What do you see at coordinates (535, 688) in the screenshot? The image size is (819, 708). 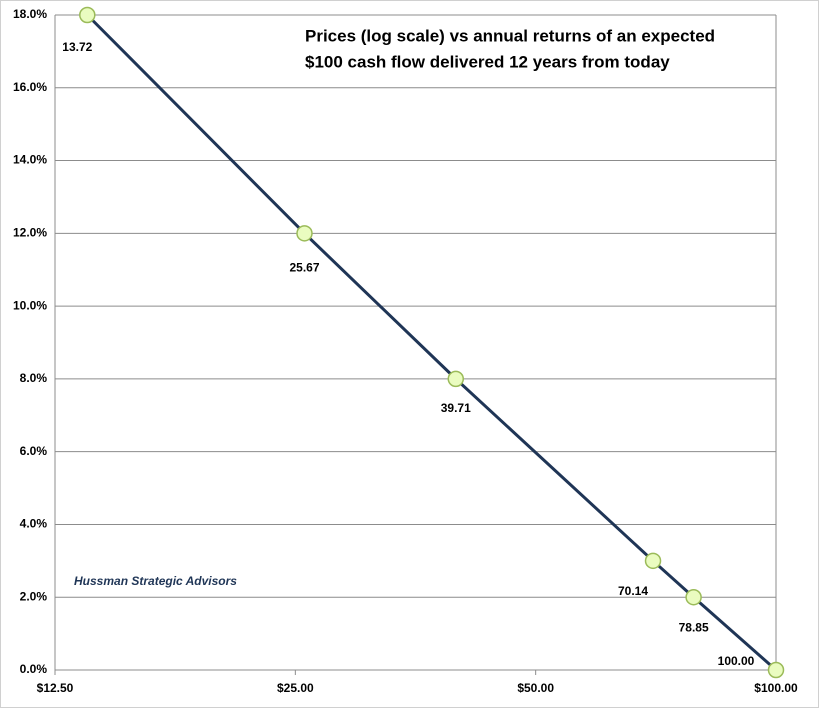 I see `x-tick-label: $50.00` at bounding box center [535, 688].